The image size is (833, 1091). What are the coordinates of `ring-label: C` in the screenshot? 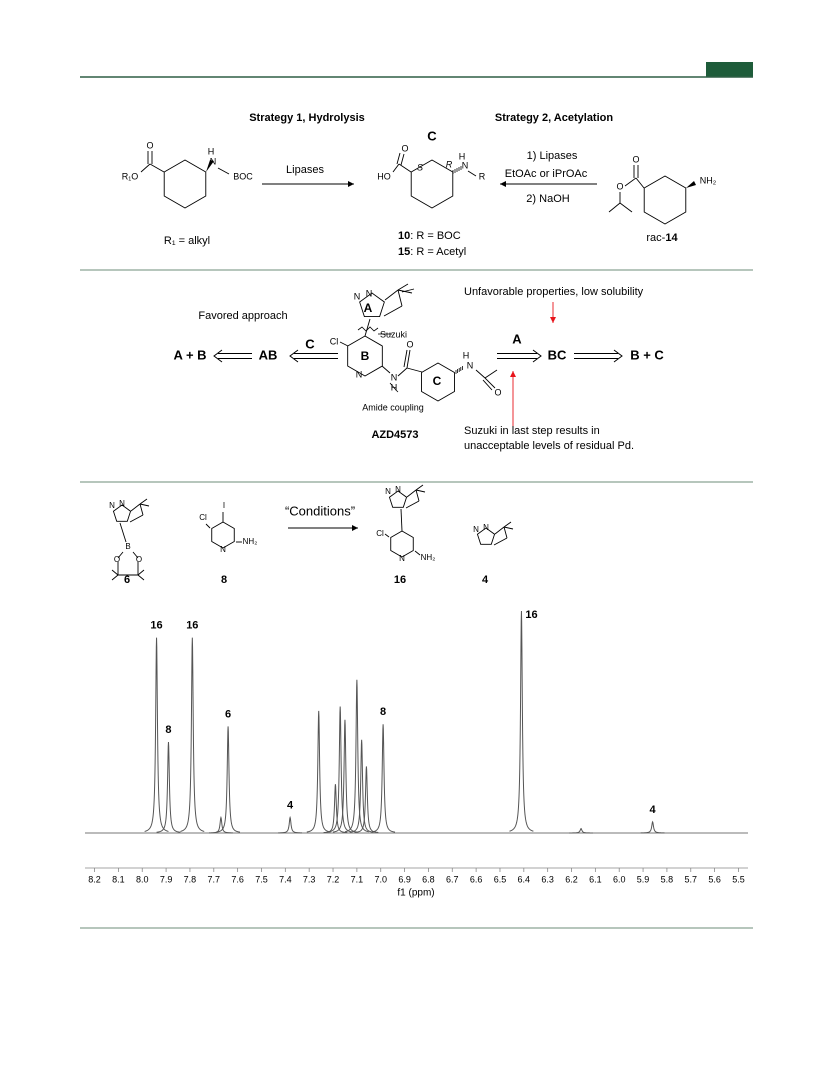 It's located at (432, 135).